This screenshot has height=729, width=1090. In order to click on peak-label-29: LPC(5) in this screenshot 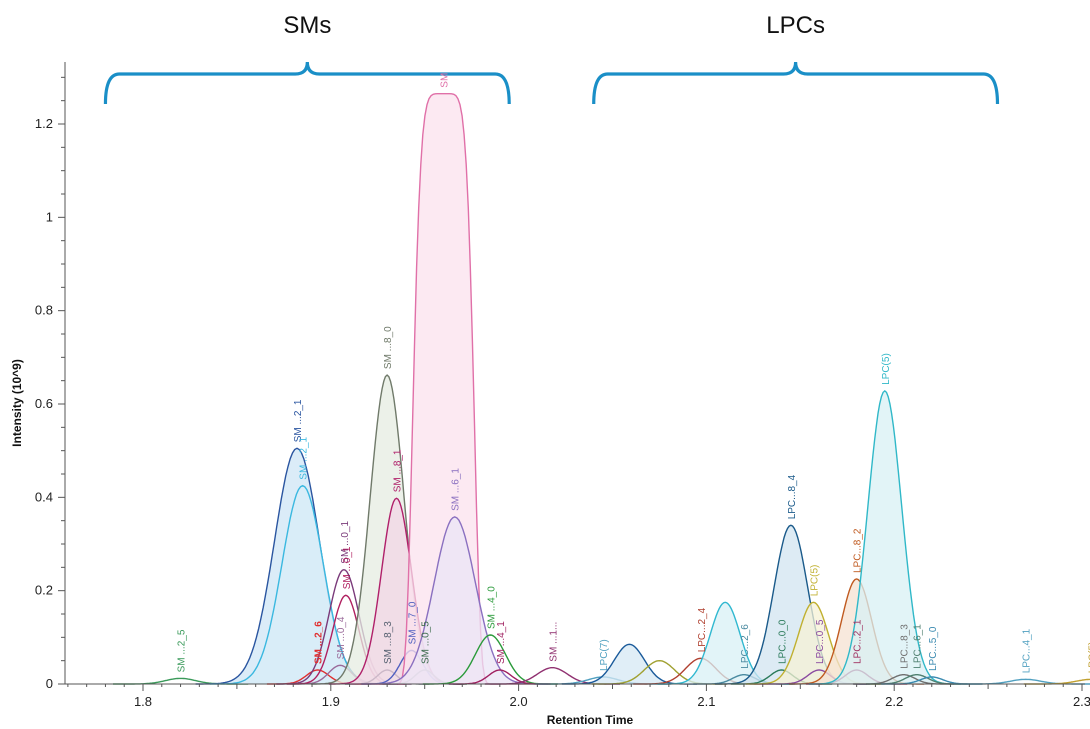, I will do `click(886, 369)`.